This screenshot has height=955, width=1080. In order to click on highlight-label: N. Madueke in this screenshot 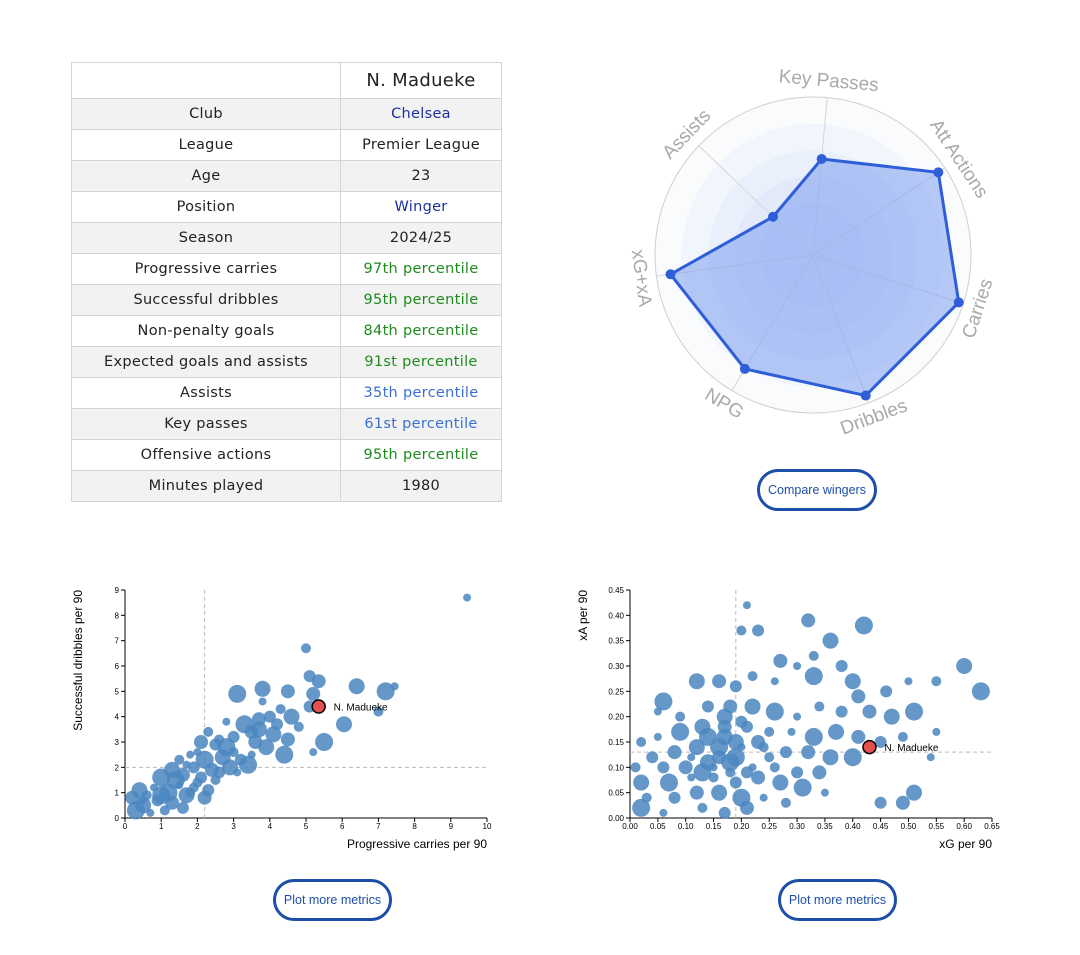, I will do `click(361, 708)`.